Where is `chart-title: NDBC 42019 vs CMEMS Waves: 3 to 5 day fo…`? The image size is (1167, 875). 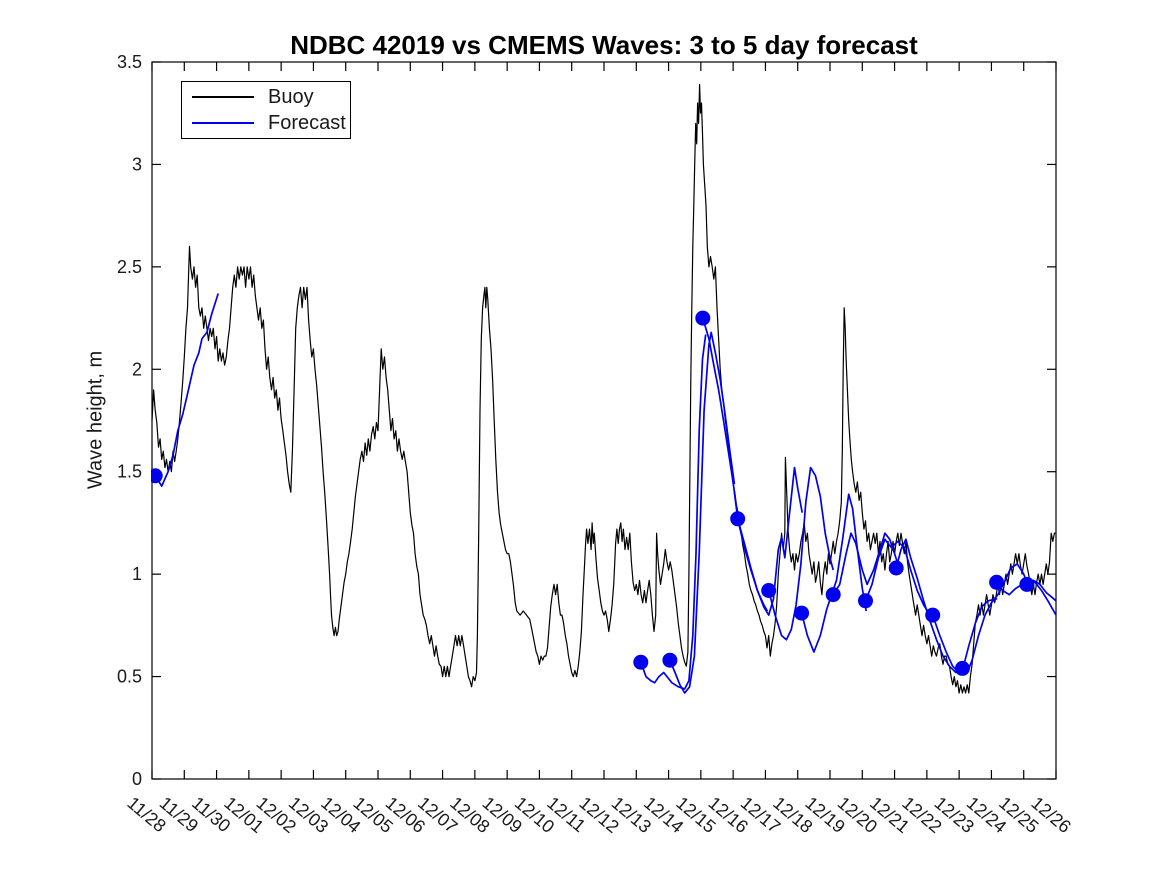 chart-title: NDBC 42019 vs CMEMS Waves: 3 to 5 day fo… is located at coordinates (604, 45).